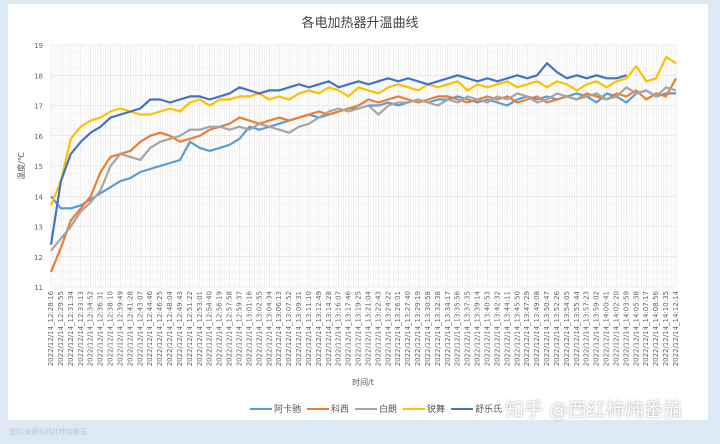 The height and width of the screenshot is (444, 720). I want to click on x-tick-label: 2022/12/14_14:03:59, so click(626, 328).